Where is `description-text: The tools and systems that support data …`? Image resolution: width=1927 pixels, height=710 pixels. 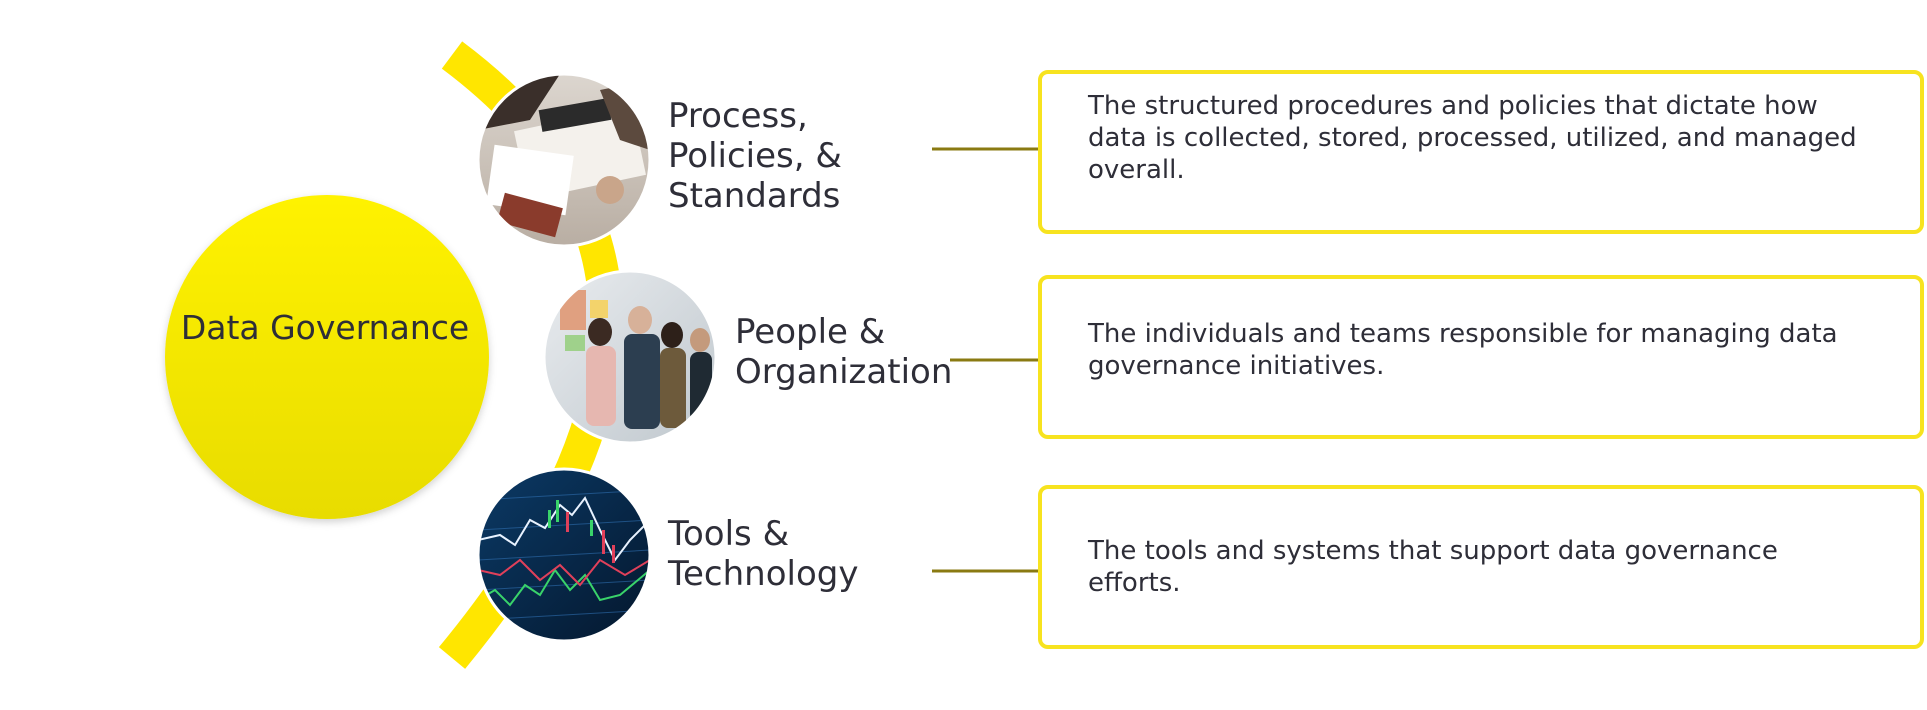
description-text: The tools and systems that support data … is located at coordinates (1433, 567).